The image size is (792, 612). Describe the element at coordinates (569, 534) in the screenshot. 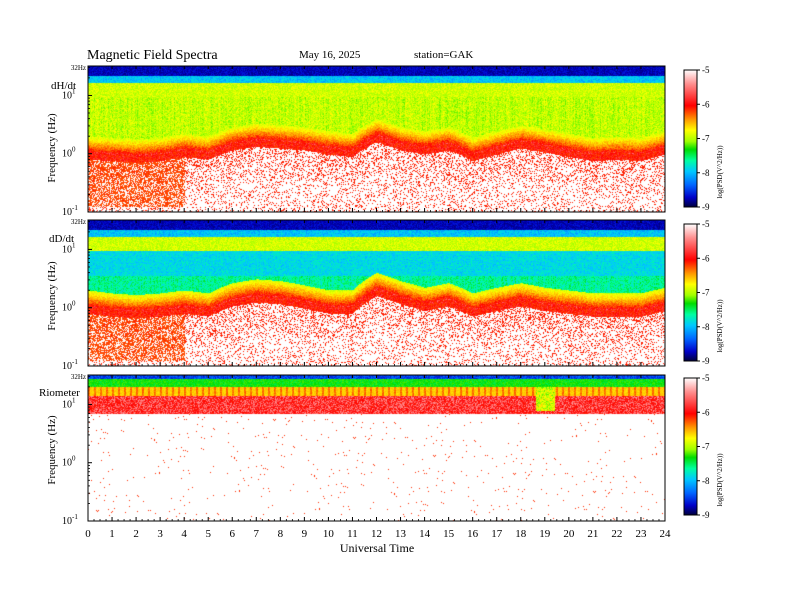

I see `x-tick-label: 20` at that location.